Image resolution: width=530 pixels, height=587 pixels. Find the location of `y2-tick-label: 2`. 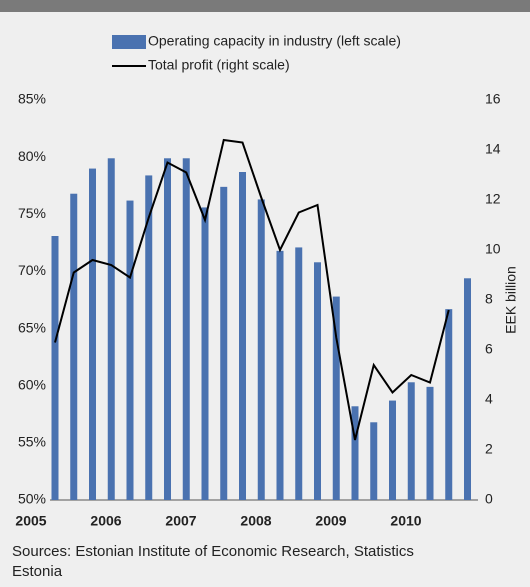

y2-tick-label: 2 is located at coordinates (489, 449).